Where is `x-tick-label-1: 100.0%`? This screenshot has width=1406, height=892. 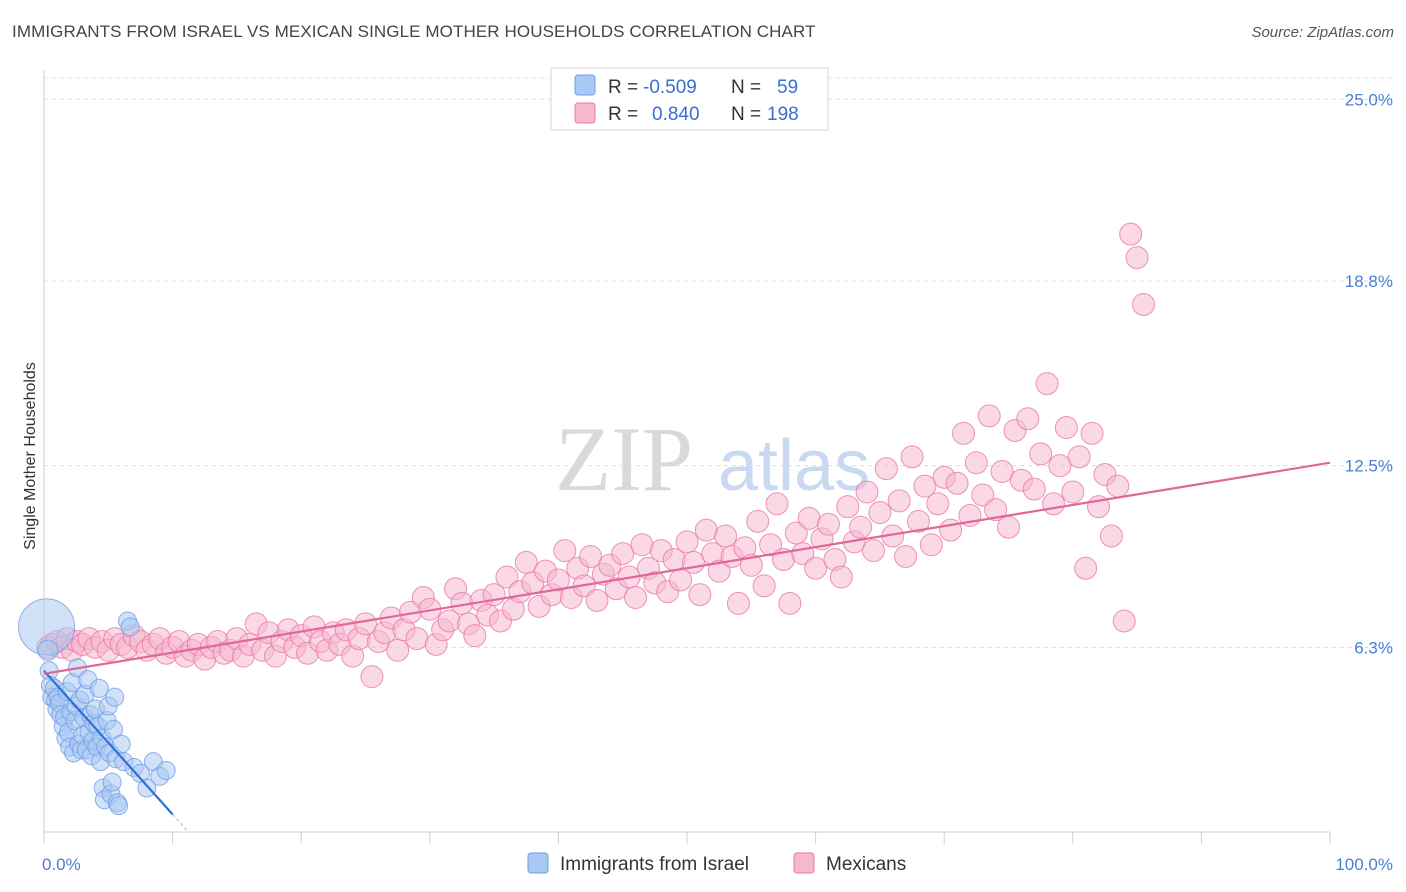
x-tick-label-1: 100.0% is located at coordinates (1364, 864).